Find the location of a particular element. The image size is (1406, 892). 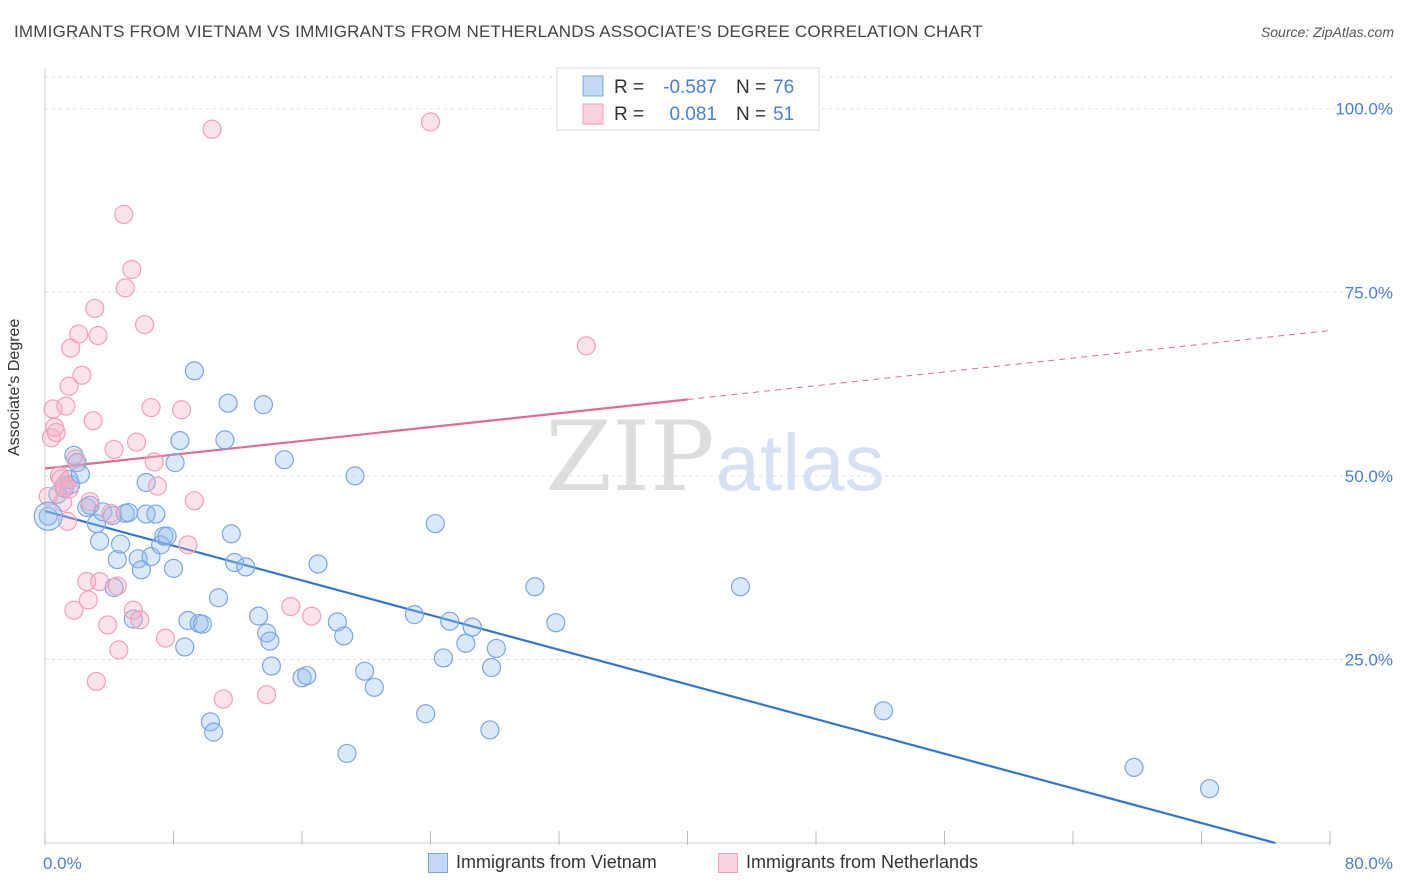

stats-legend: R = -0.587 N = 76 R = 0.081 N = 51 is located at coordinates (688, 99).